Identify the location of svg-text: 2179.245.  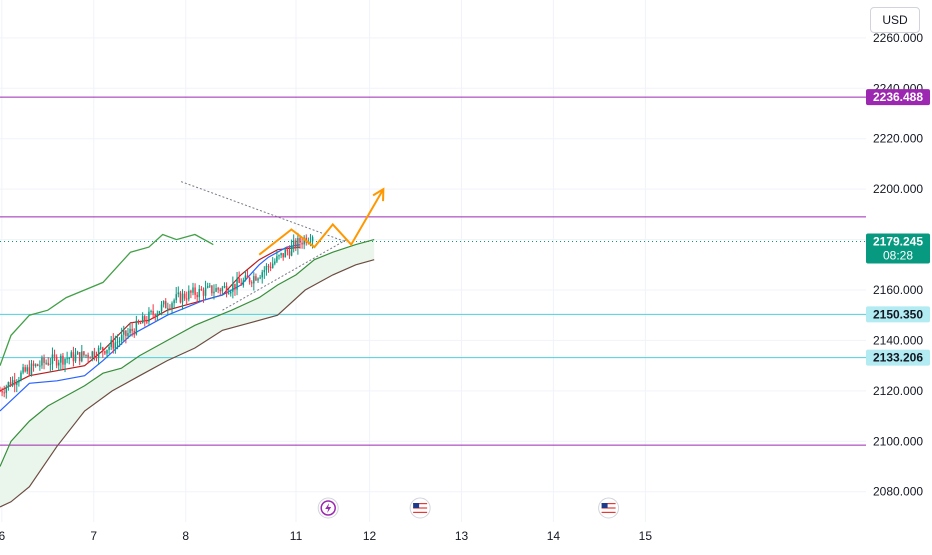
(898, 241).